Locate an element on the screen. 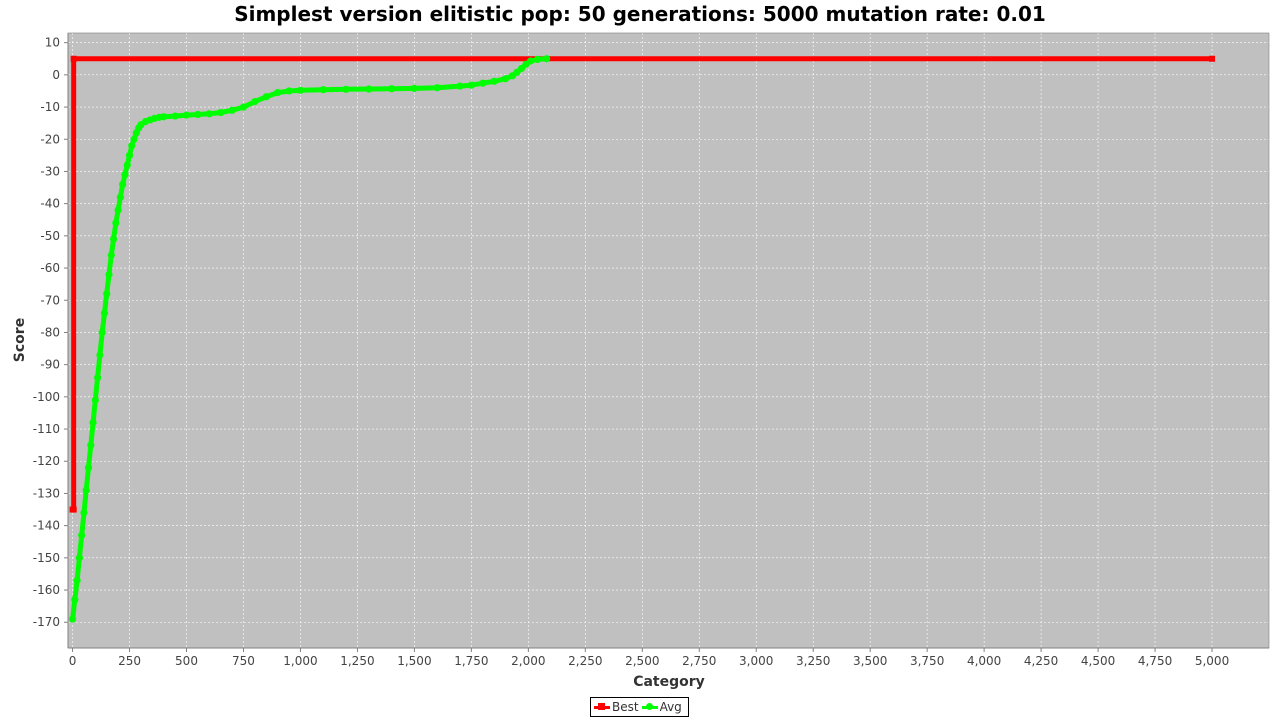 This screenshot has width=1280, height=720. x-tick-label: 1,000 is located at coordinates (300, 661).